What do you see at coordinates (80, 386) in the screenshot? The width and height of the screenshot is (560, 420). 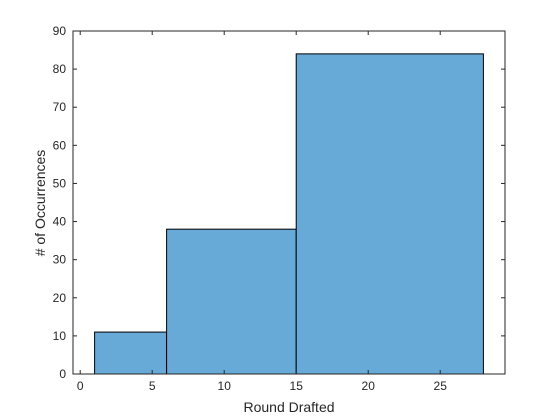 I see `x-tick-label: 0` at bounding box center [80, 386].